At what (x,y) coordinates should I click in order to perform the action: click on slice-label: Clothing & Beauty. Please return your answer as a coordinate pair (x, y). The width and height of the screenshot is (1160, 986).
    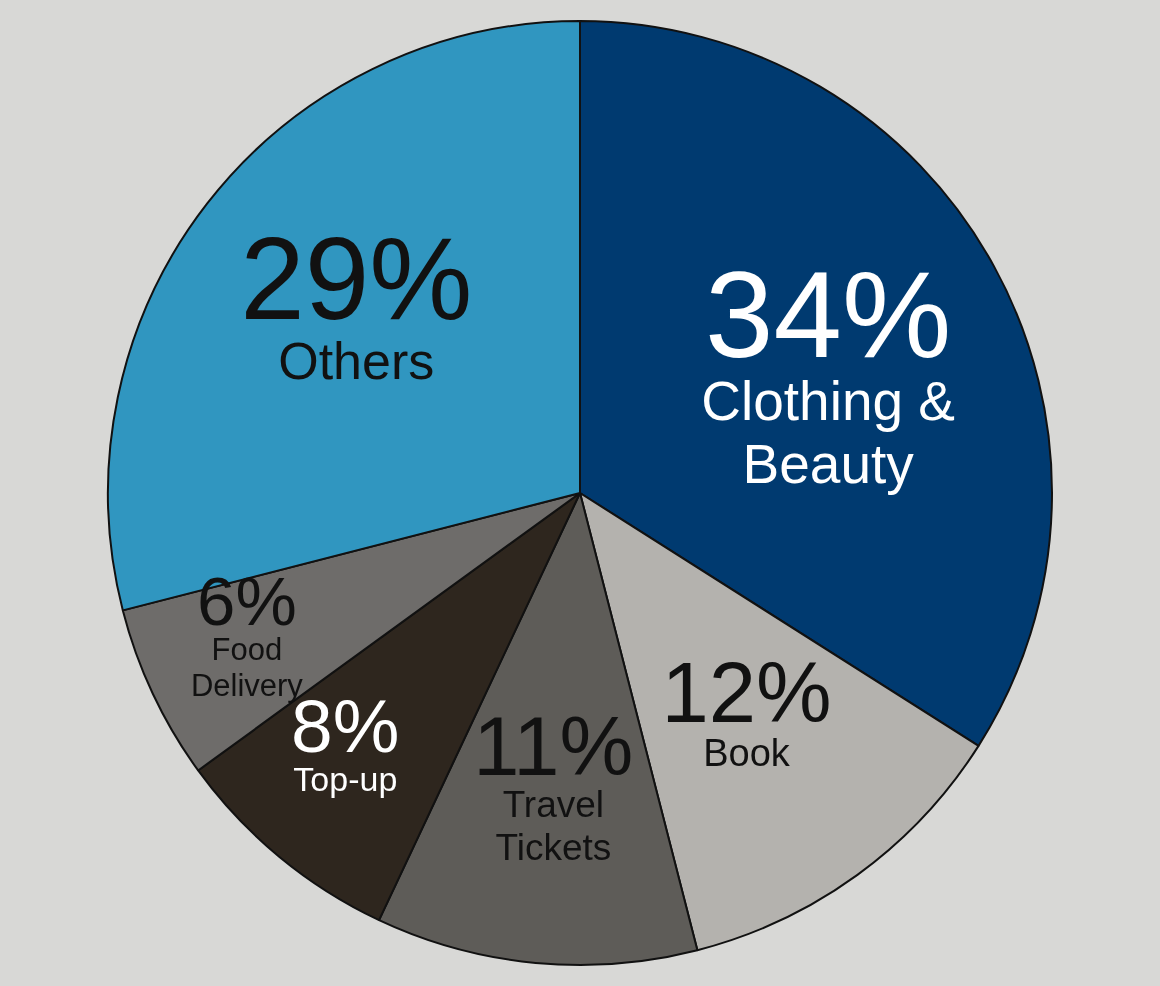
    Looking at the image, I should click on (828, 432).